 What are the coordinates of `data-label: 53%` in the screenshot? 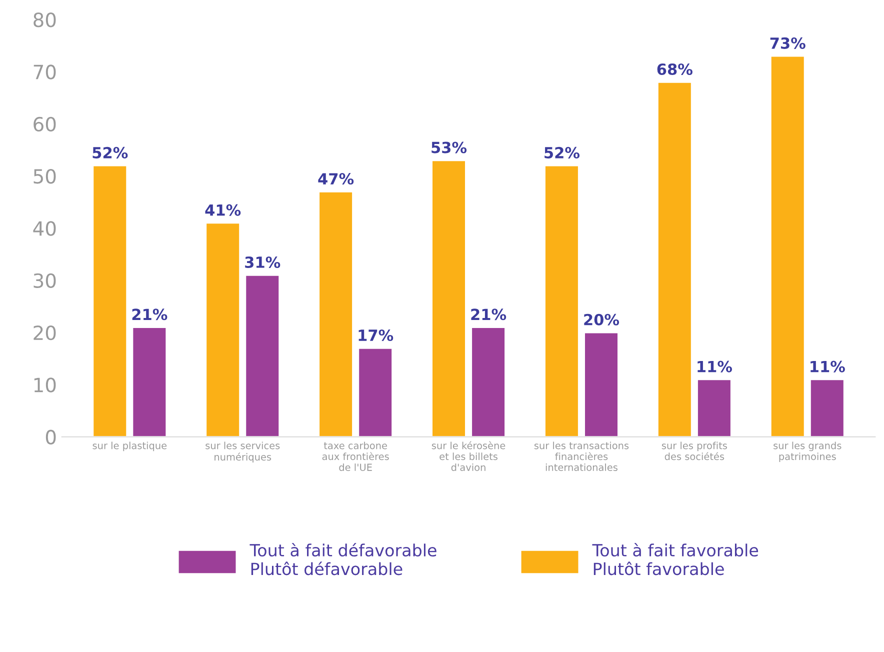 It's located at (449, 148).